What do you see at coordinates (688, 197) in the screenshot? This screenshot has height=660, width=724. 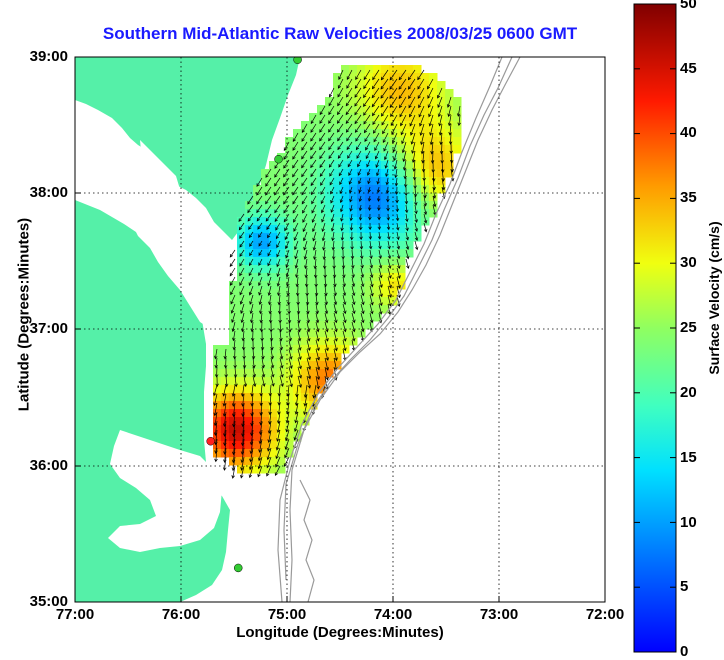 I see `colorbar-tick-label: 35` at bounding box center [688, 197].